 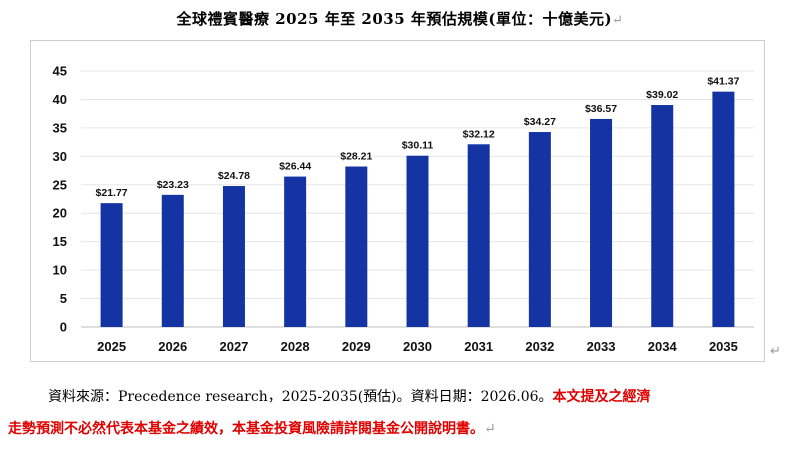 What do you see at coordinates (723, 346) in the screenshot?
I see `x-tick-label: 2035` at bounding box center [723, 346].